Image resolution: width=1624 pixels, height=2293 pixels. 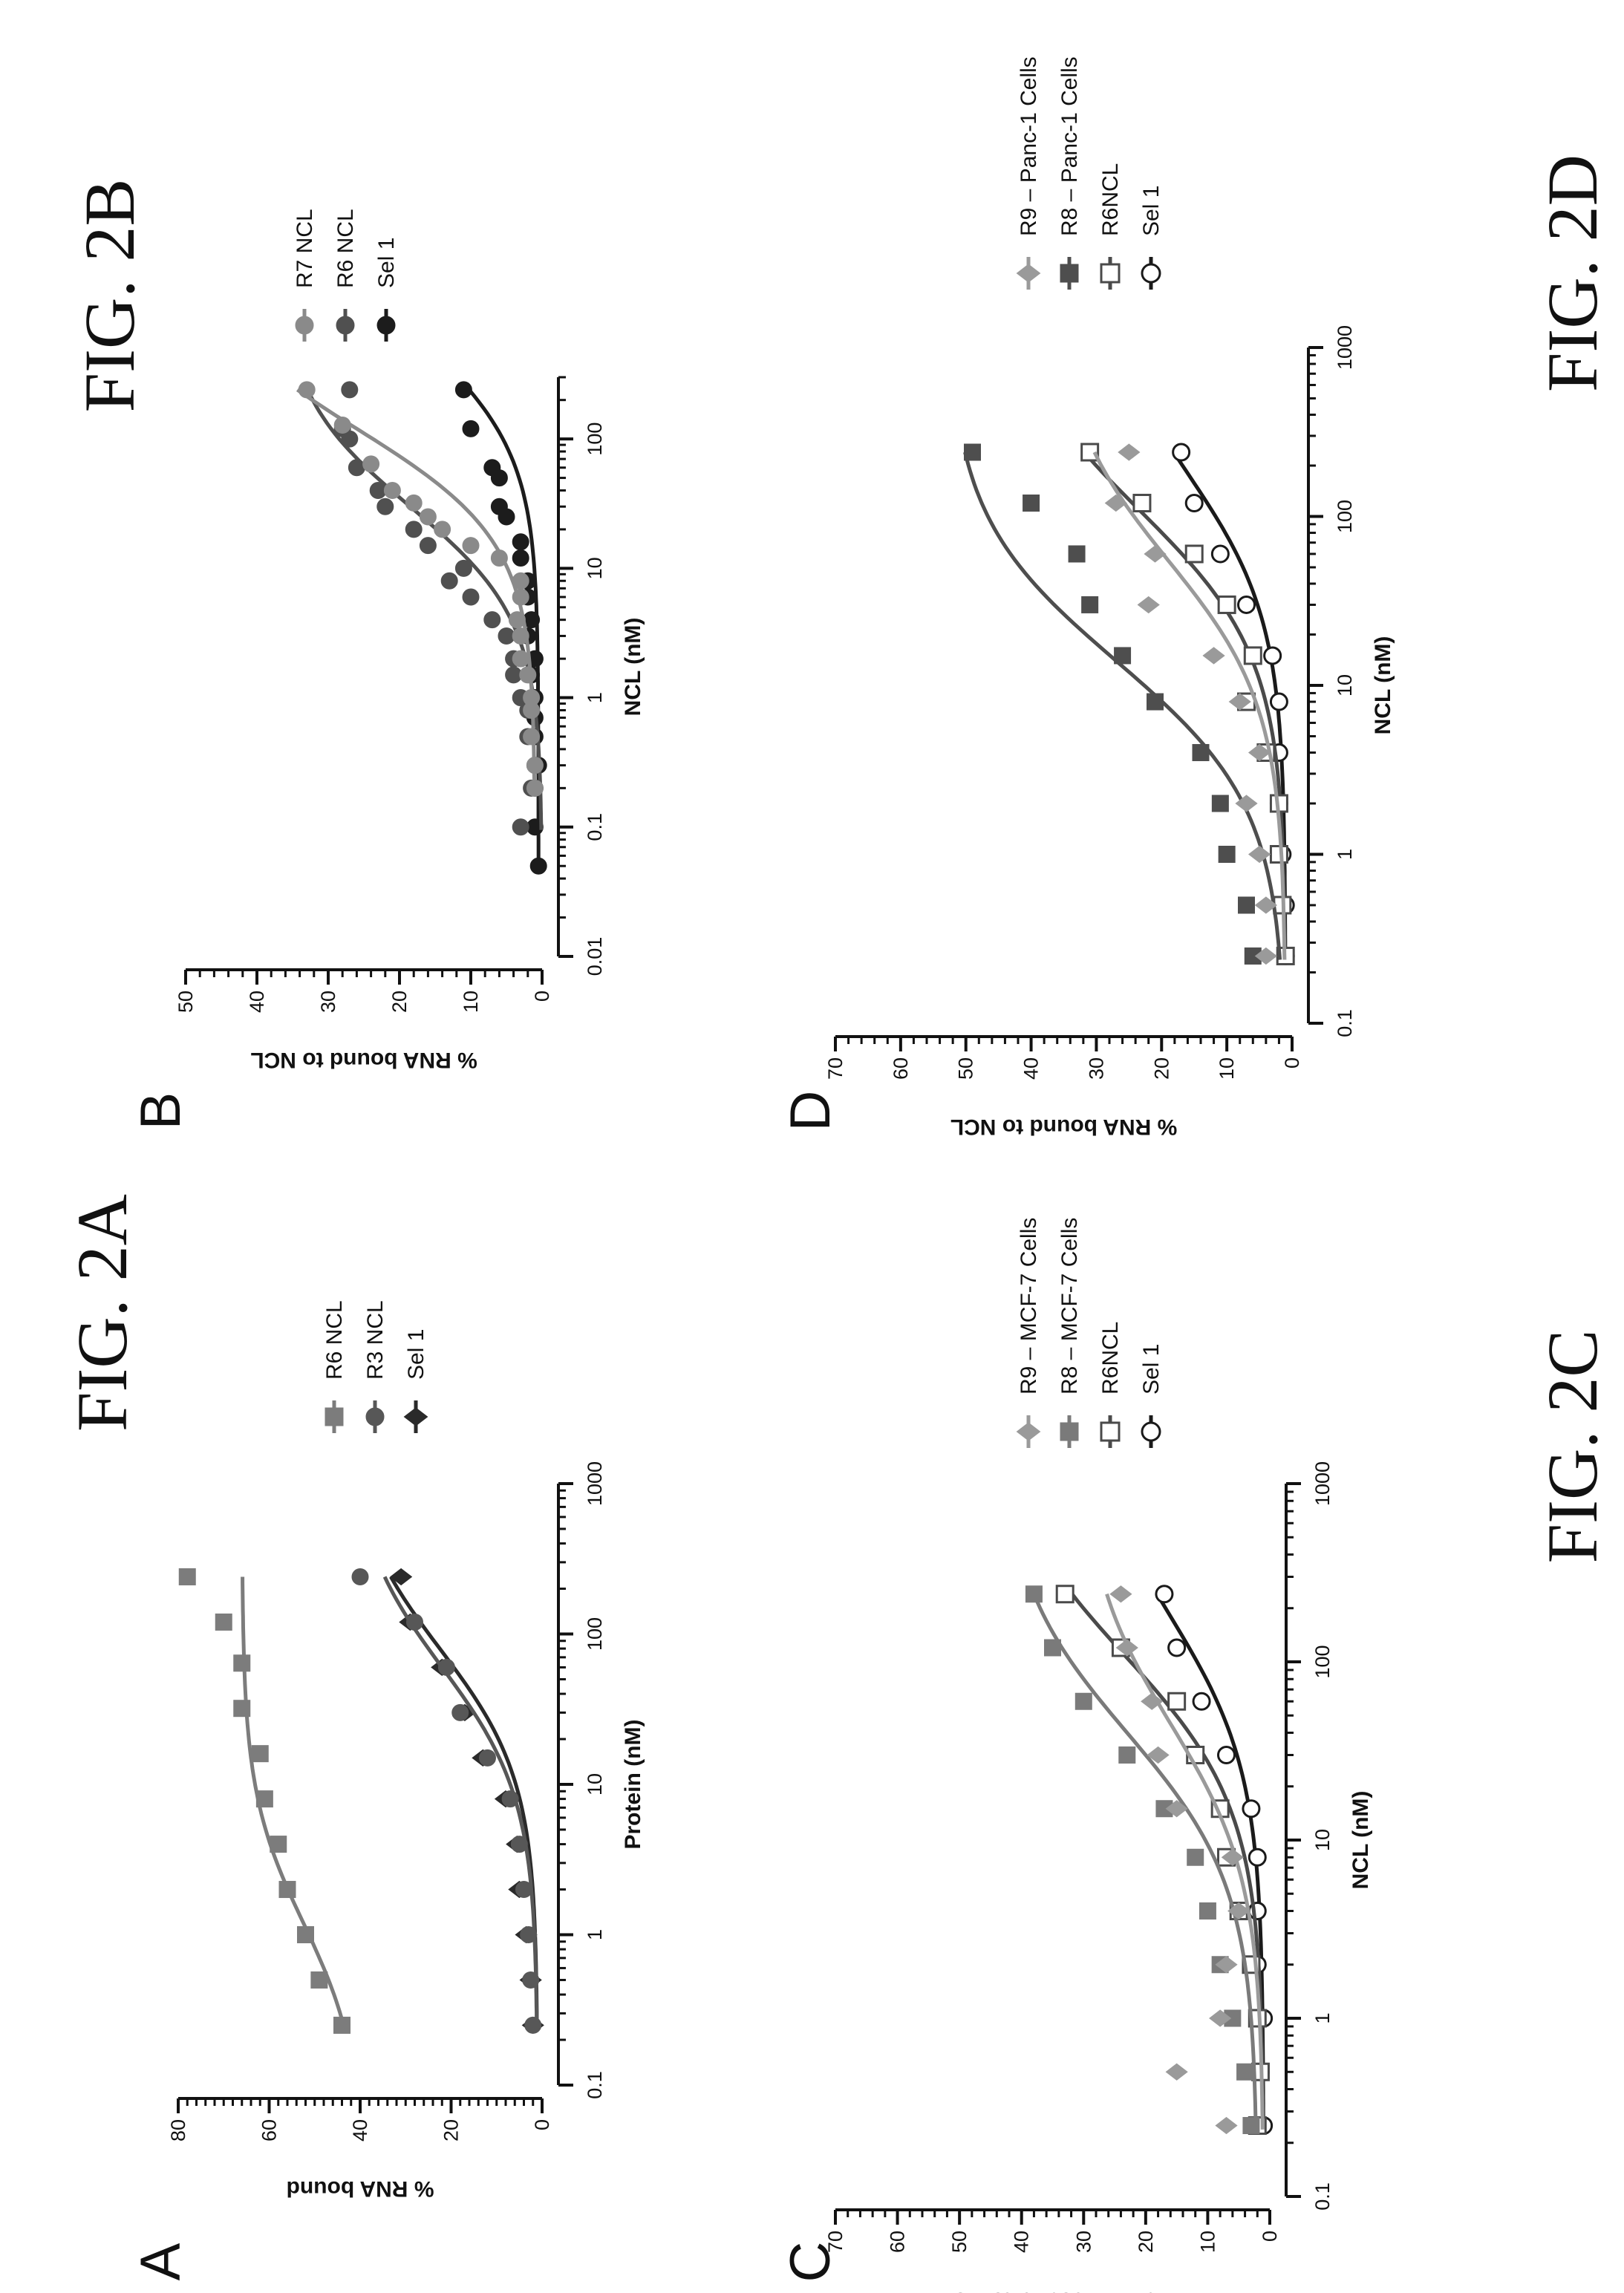 I want to click on x-tick-label-d: 1, so click(x=1345, y=854).